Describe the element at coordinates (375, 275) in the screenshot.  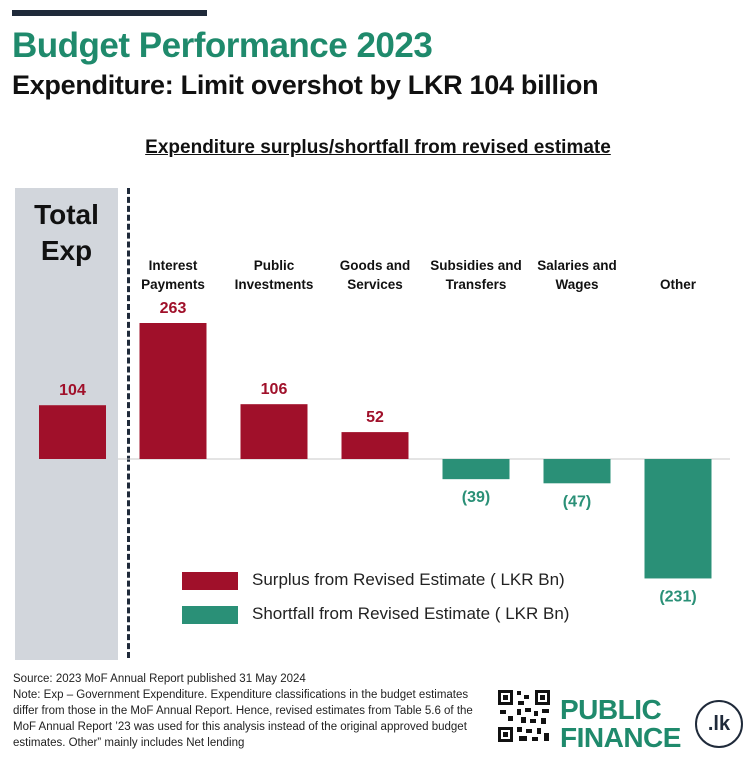
I see `category-label-2: Goods and Services` at that location.